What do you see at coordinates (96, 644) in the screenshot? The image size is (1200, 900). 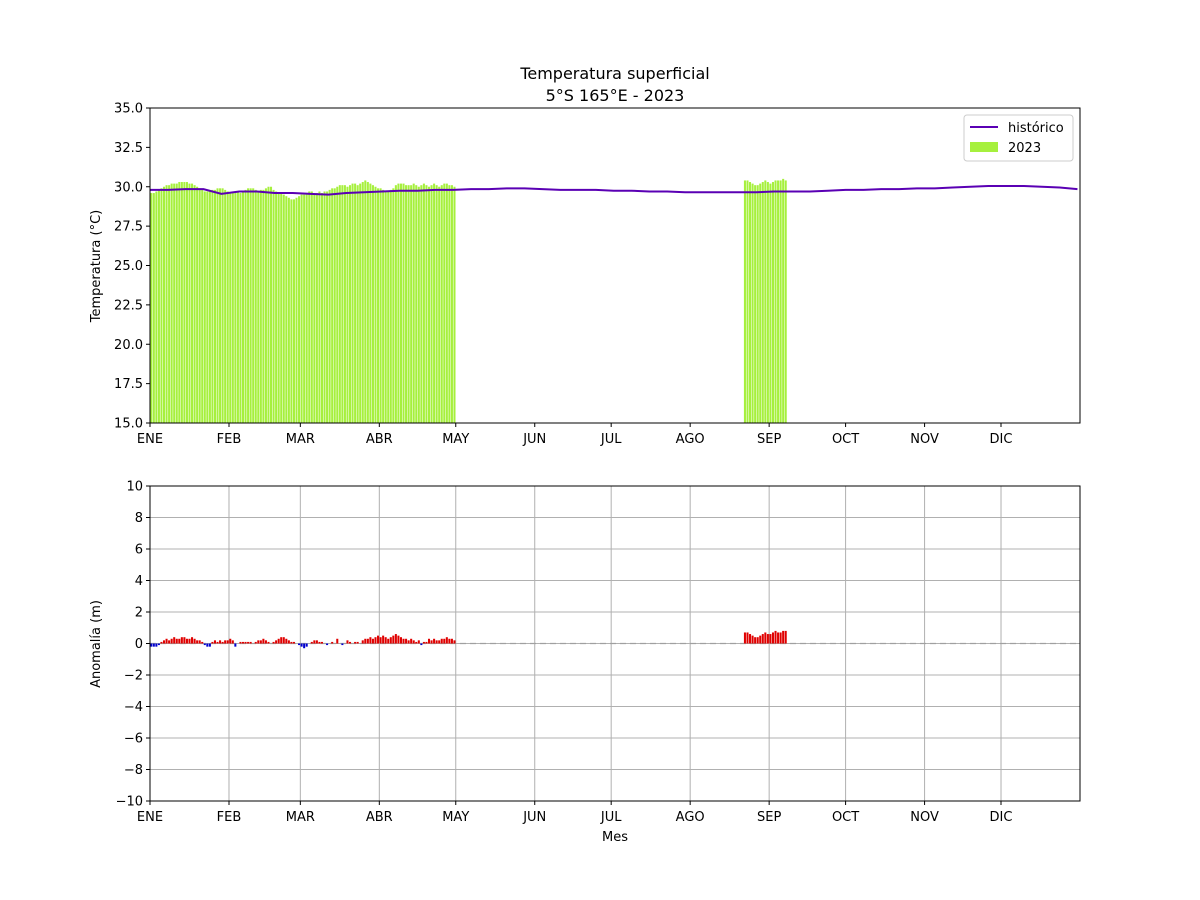 I see `anomaly-y-axis-label: Anomalía (m)` at bounding box center [96, 644].